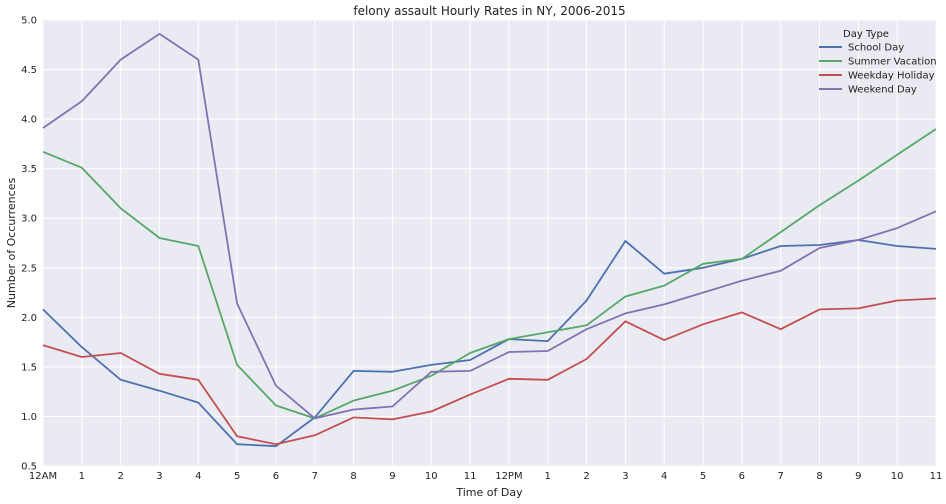 This screenshot has height=504, width=946. Describe the element at coordinates (892, 62) in the screenshot. I see `legend-entry: Summer Vacation` at that location.